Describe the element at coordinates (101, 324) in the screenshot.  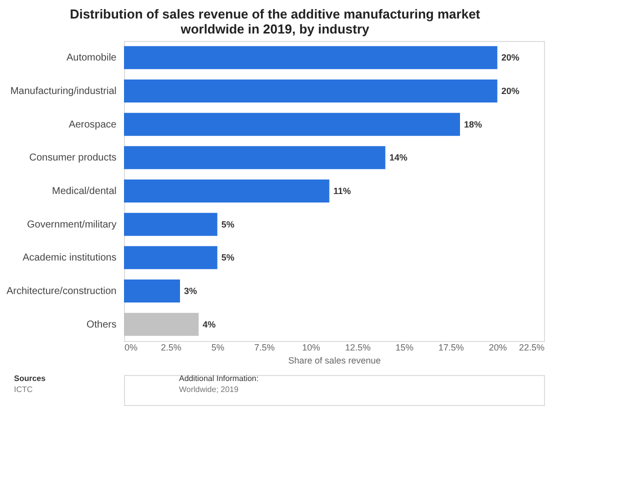
I see `y-tick-label: Others` at that location.